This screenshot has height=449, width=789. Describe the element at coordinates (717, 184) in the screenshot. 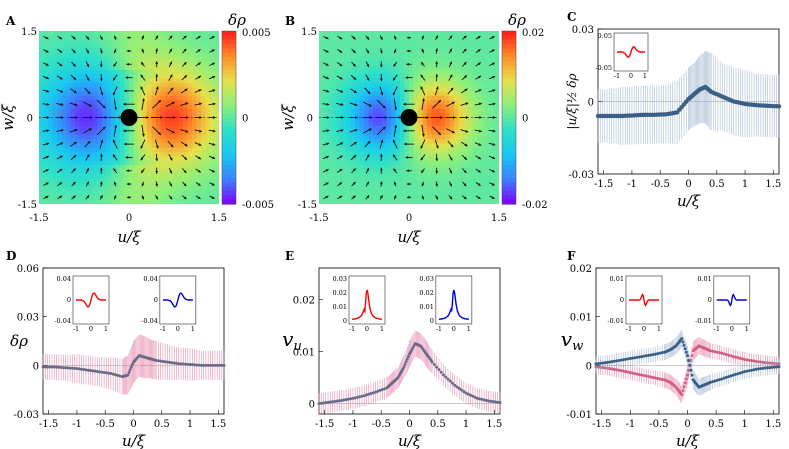

I see `x-tick-label: 0.5` at that location.